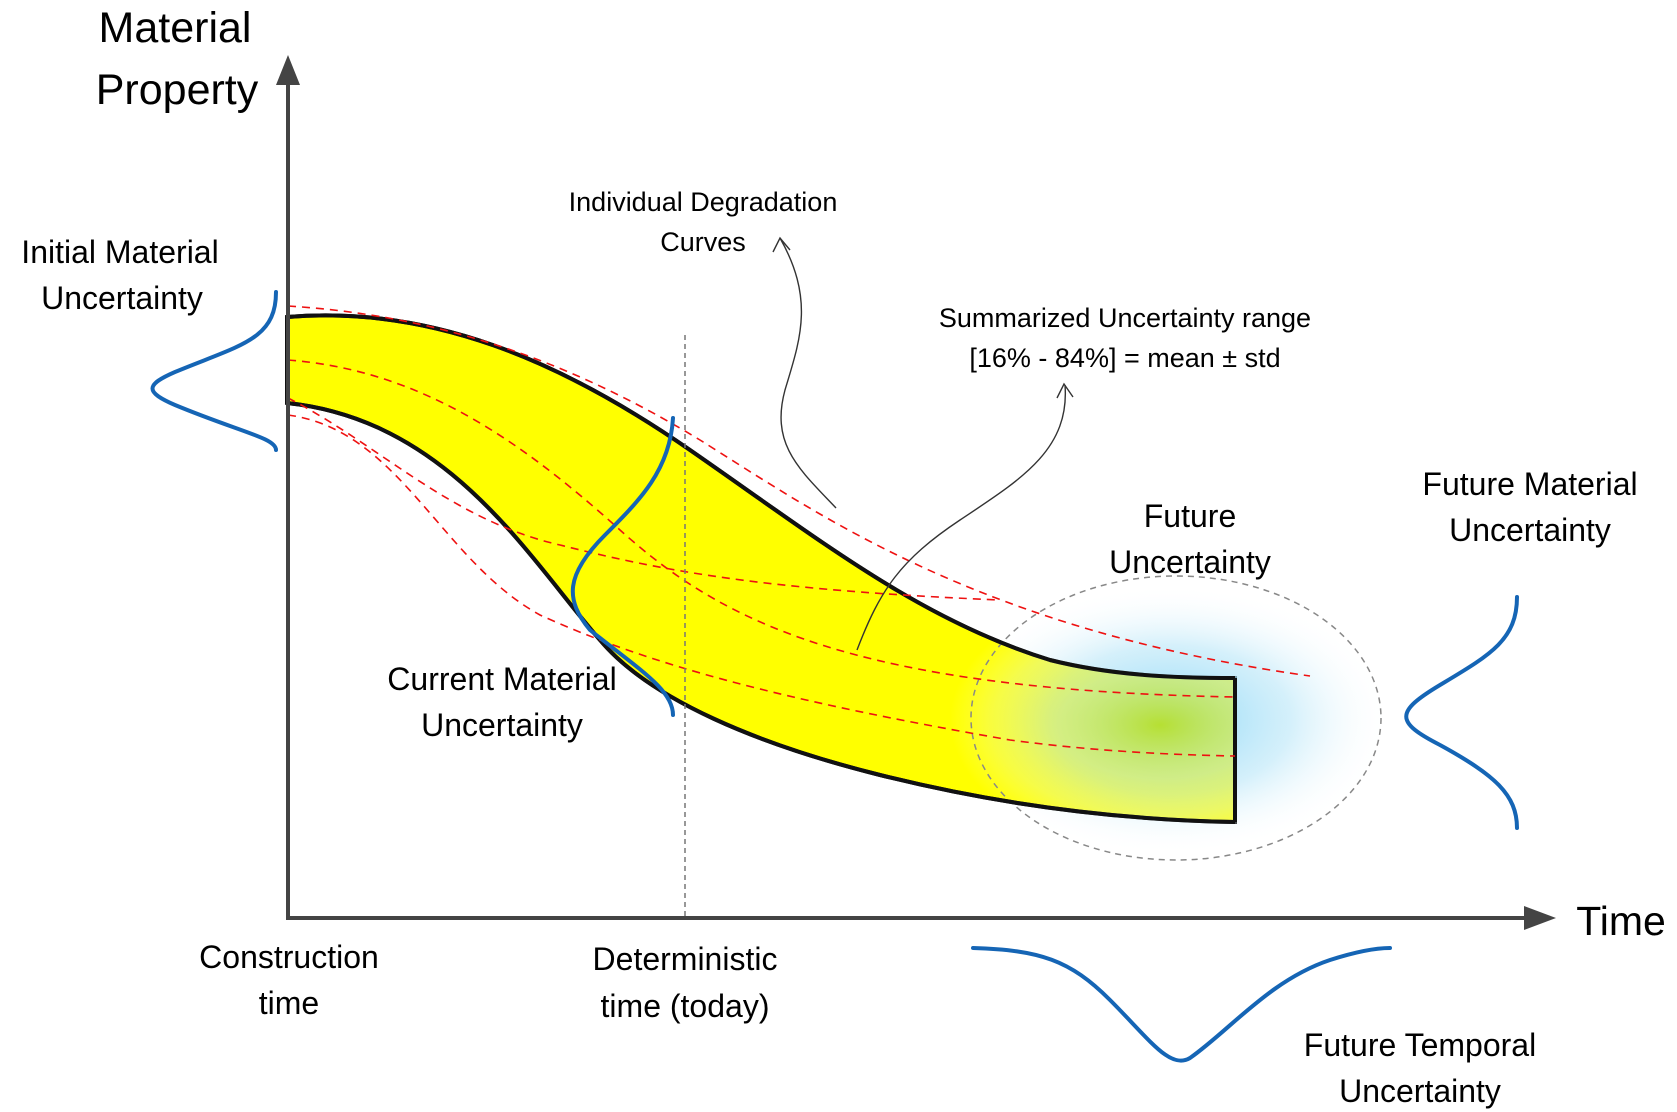 The height and width of the screenshot is (1112, 1677). What do you see at coordinates (122, 298) in the screenshot?
I see `initial-uncertainty-label-line2: Uncertainty` at bounding box center [122, 298].